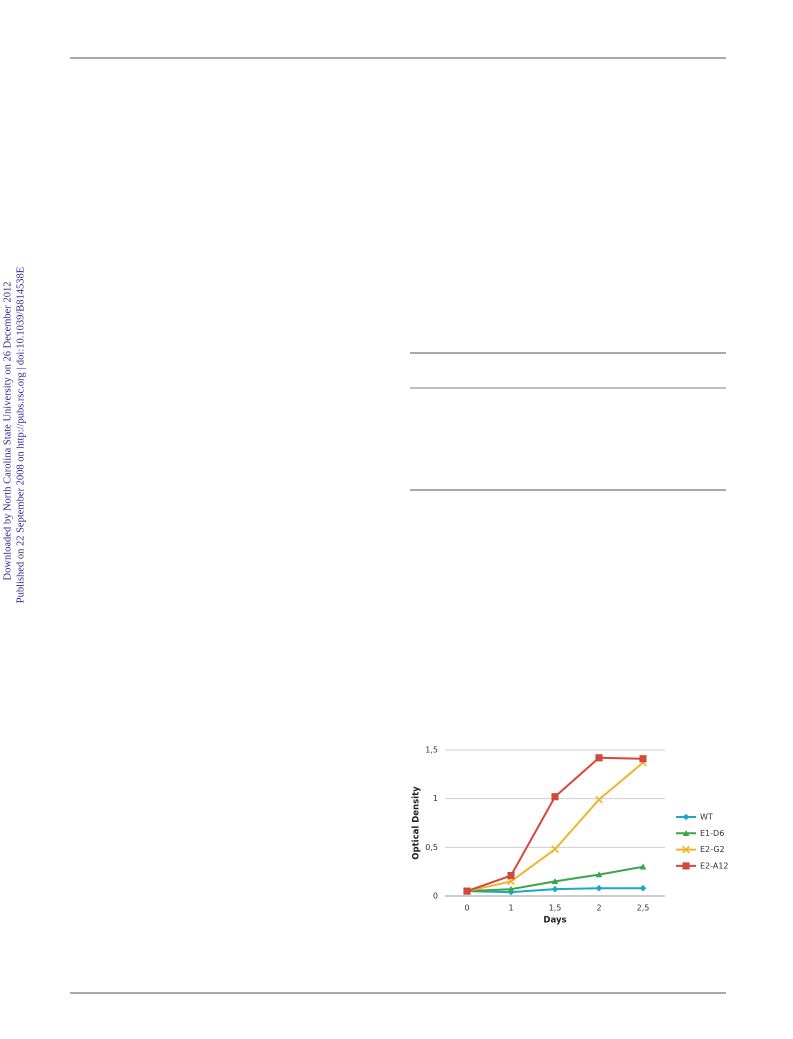 This screenshot has width=793, height=1039. What do you see at coordinates (706, 817) in the screenshot?
I see `legend-label: WT` at bounding box center [706, 817].